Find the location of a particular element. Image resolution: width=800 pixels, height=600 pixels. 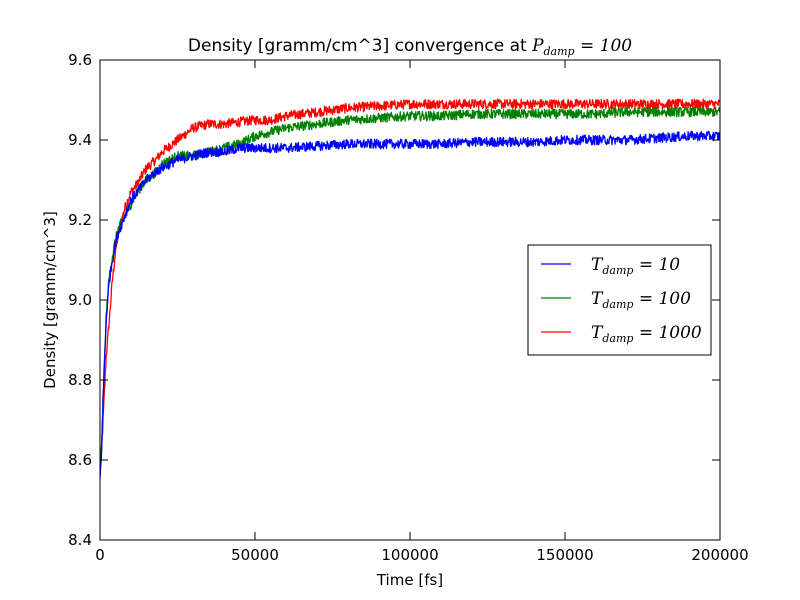

legend-label-2: Tdamp = 1000 is located at coordinates (646, 334).